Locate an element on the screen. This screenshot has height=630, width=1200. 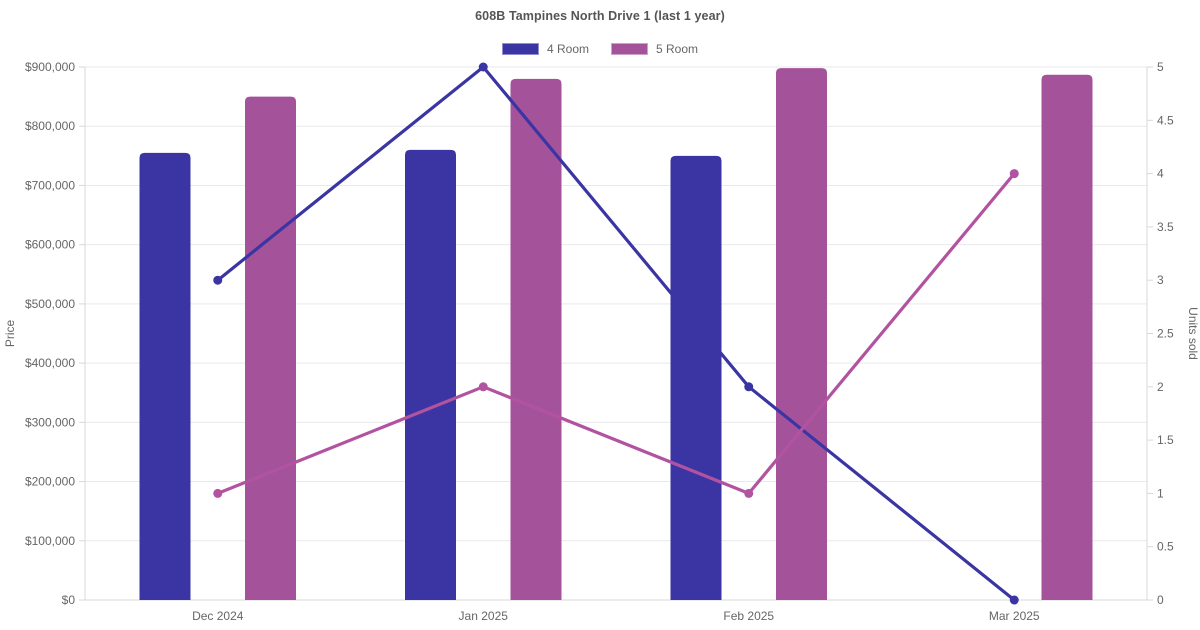
y-right-tick-label: 2 is located at coordinates (1160, 387).